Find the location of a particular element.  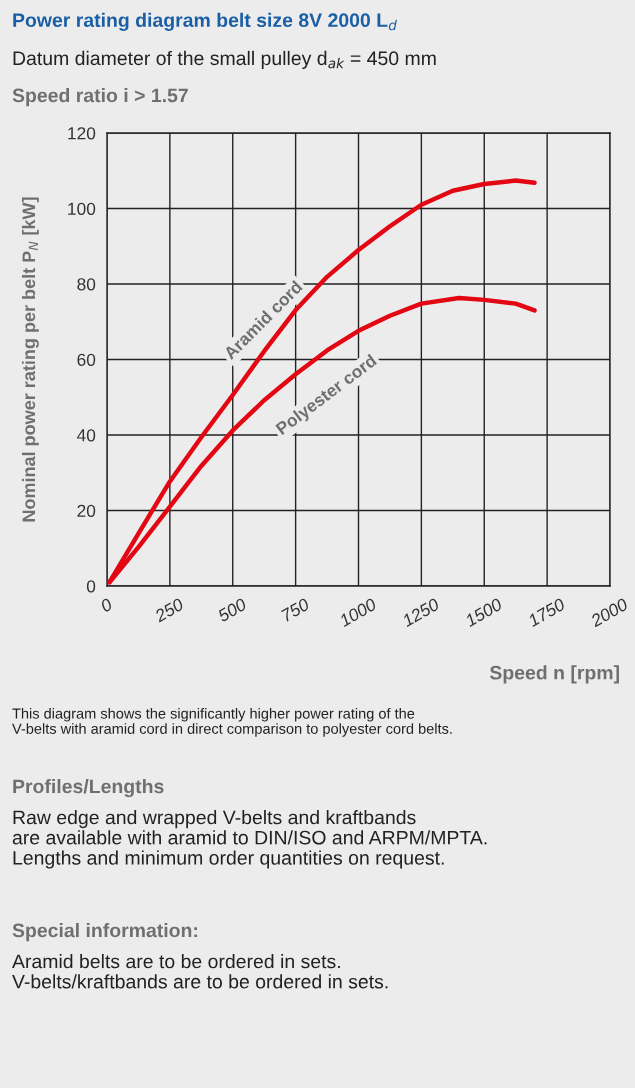

y-tick-label: 40 is located at coordinates (86, 435).